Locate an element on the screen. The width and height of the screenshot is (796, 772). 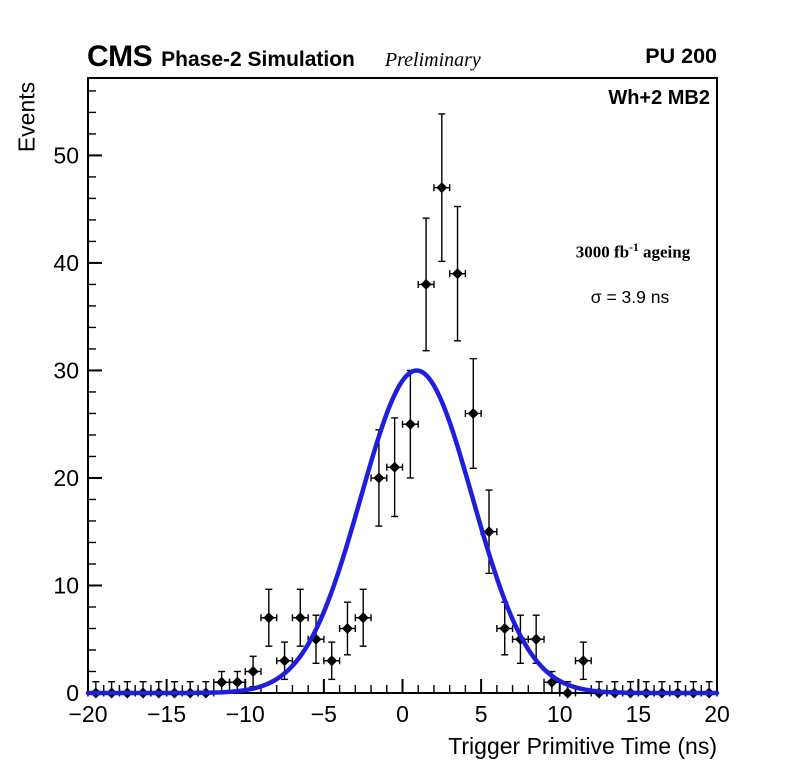
x-tick-label: −20 is located at coordinates (87, 714).